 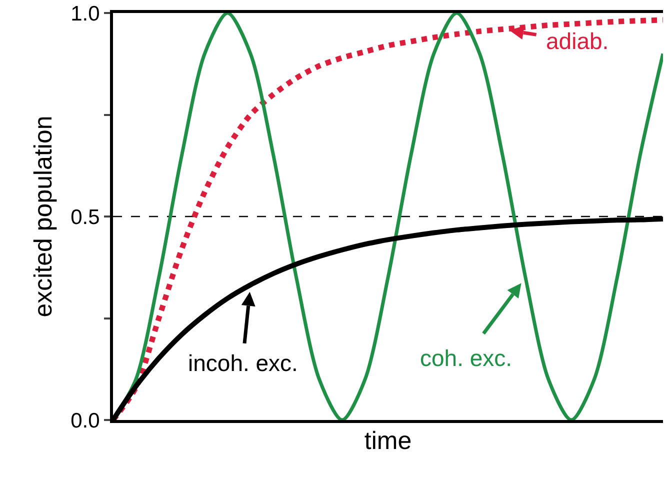 I want to click on x-axis-title: time, so click(x=388, y=441).